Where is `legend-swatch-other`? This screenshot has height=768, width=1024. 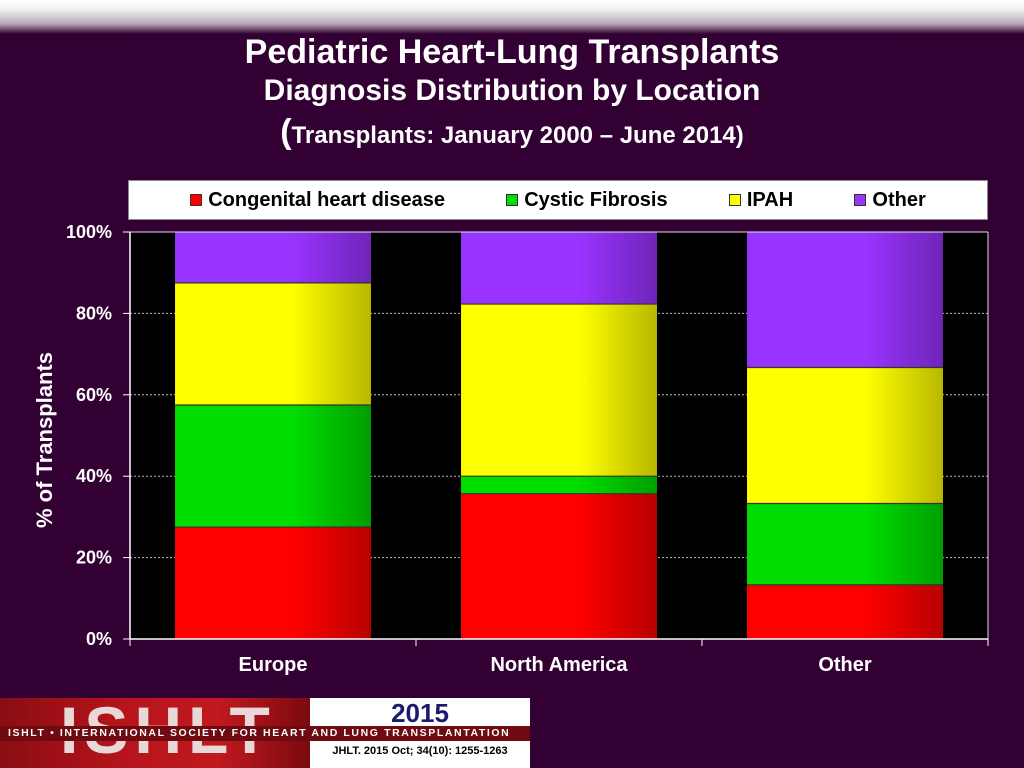
legend-swatch-other is located at coordinates (860, 200).